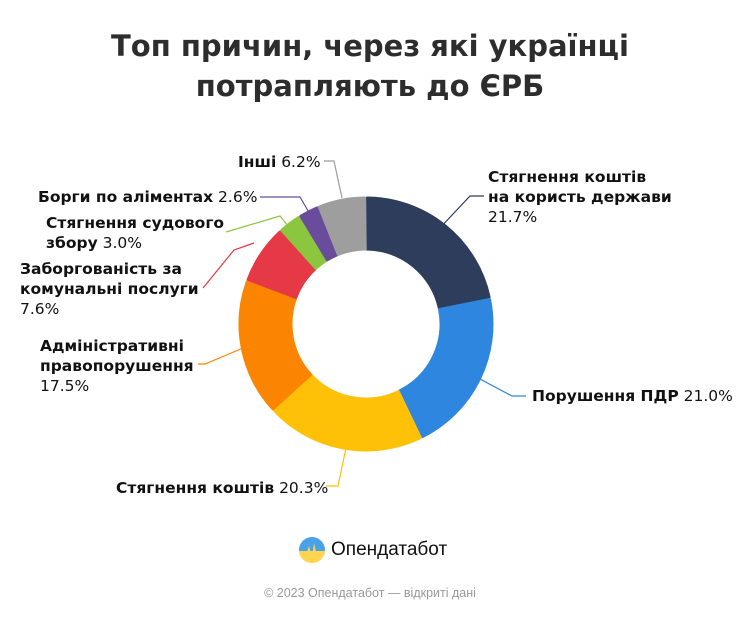  What do you see at coordinates (370, 86) in the screenshot?
I see `title-line: потрапляють до ЄРБ` at bounding box center [370, 86].